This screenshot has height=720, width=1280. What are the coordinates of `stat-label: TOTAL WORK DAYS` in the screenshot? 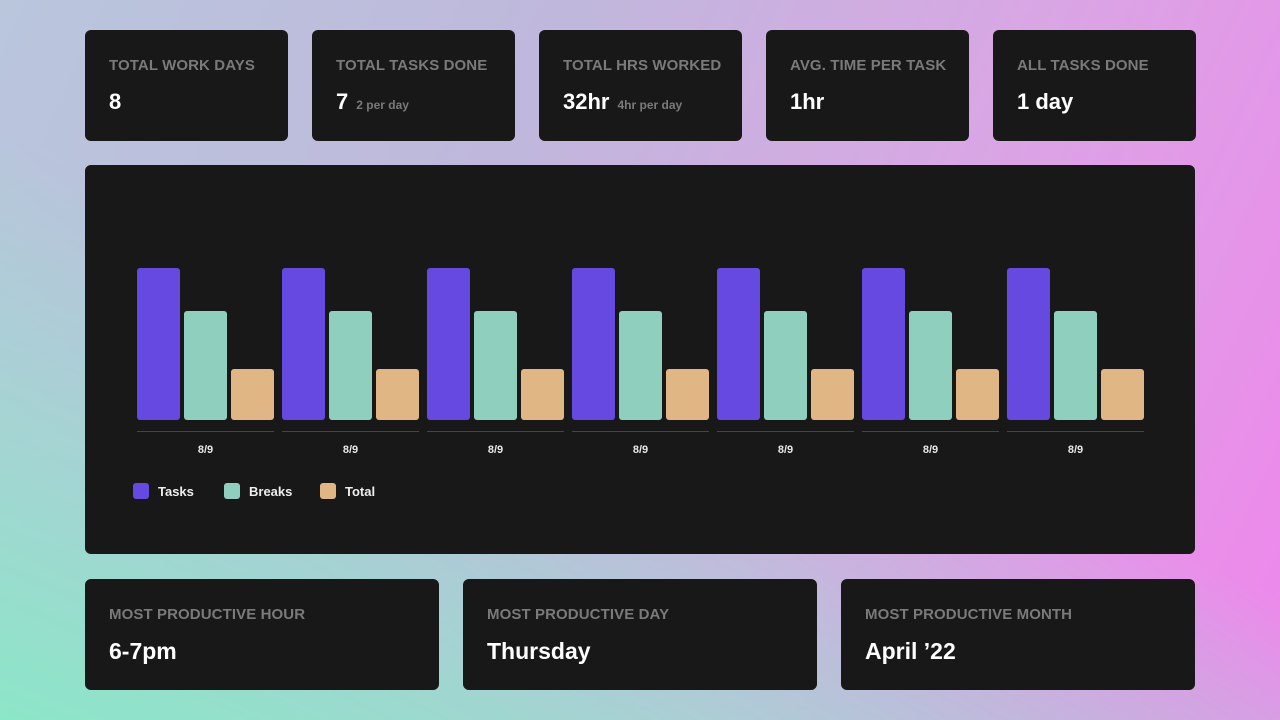 It's located at (182, 65).